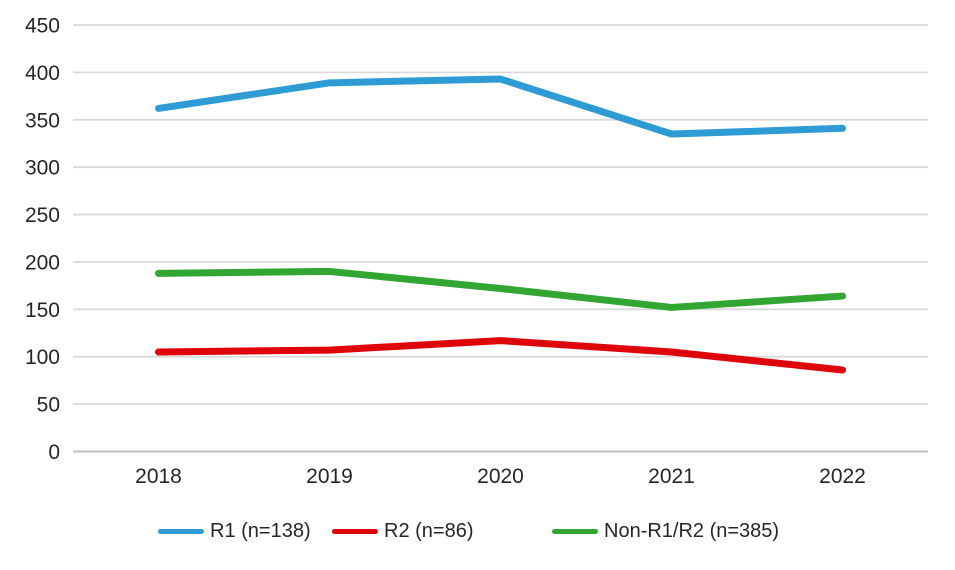 Image resolution: width=955 pixels, height=570 pixels. What do you see at coordinates (48, 405) in the screenshot?
I see `y-tick-label: 50` at bounding box center [48, 405].